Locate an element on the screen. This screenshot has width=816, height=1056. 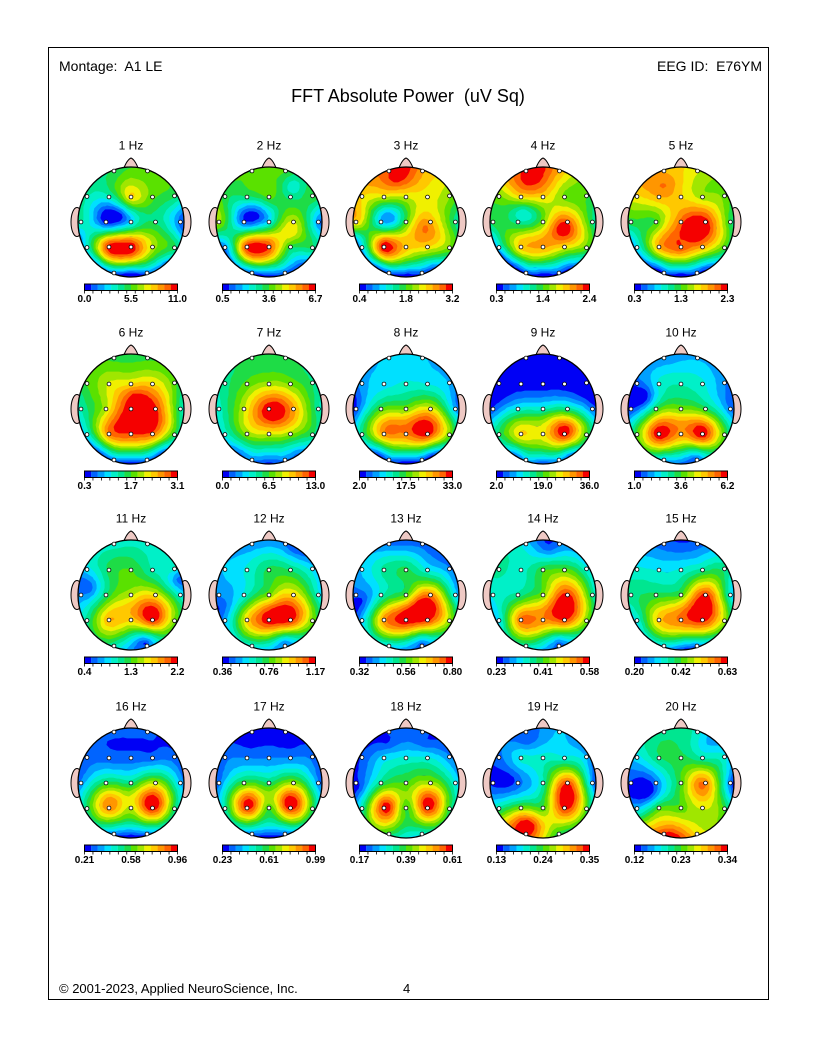
svg-text: 0.34 is located at coordinates (728, 860).